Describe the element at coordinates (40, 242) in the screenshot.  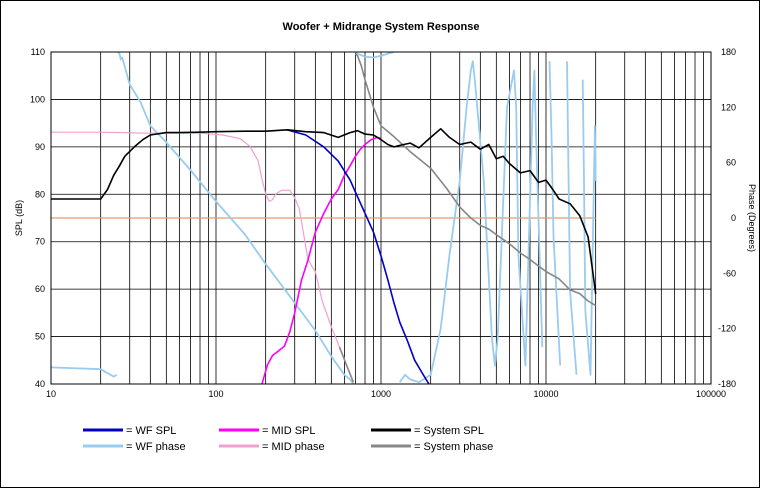
I see `y-tick-label: 70` at that location.